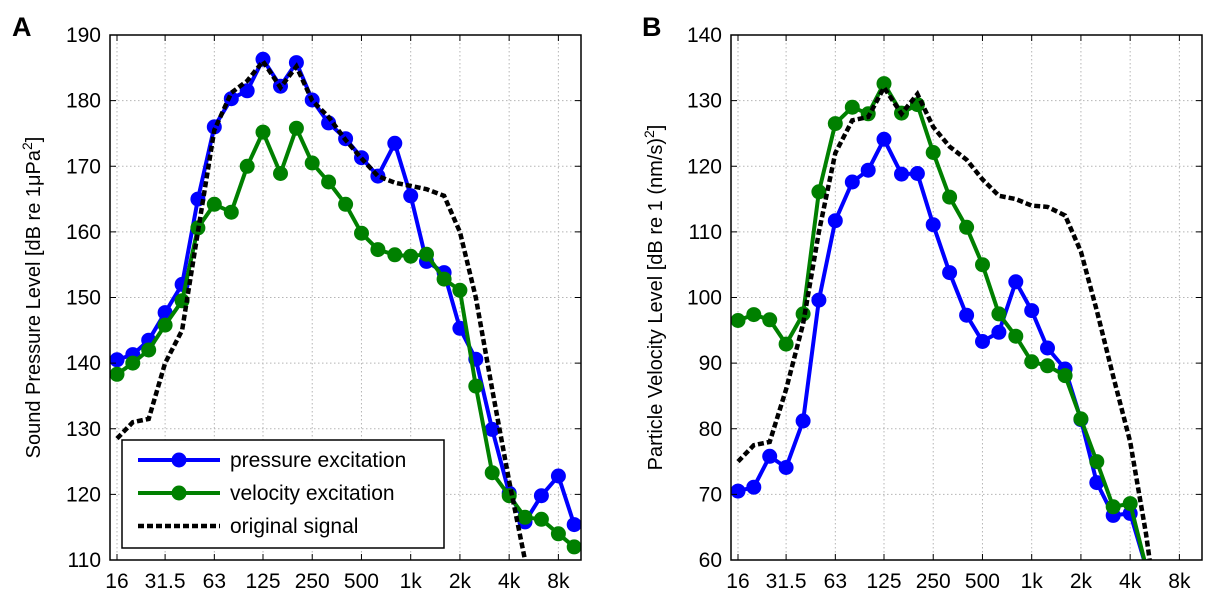  What do you see at coordinates (312, 493) in the screenshot?
I see `legend-entry-label: velocity excitation` at bounding box center [312, 493].